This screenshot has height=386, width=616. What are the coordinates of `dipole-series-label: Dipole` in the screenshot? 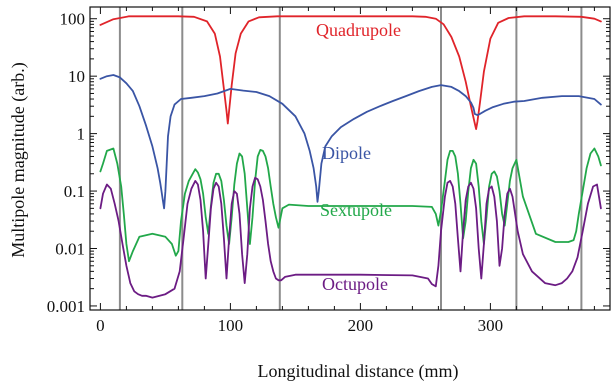 It's located at (346, 153).